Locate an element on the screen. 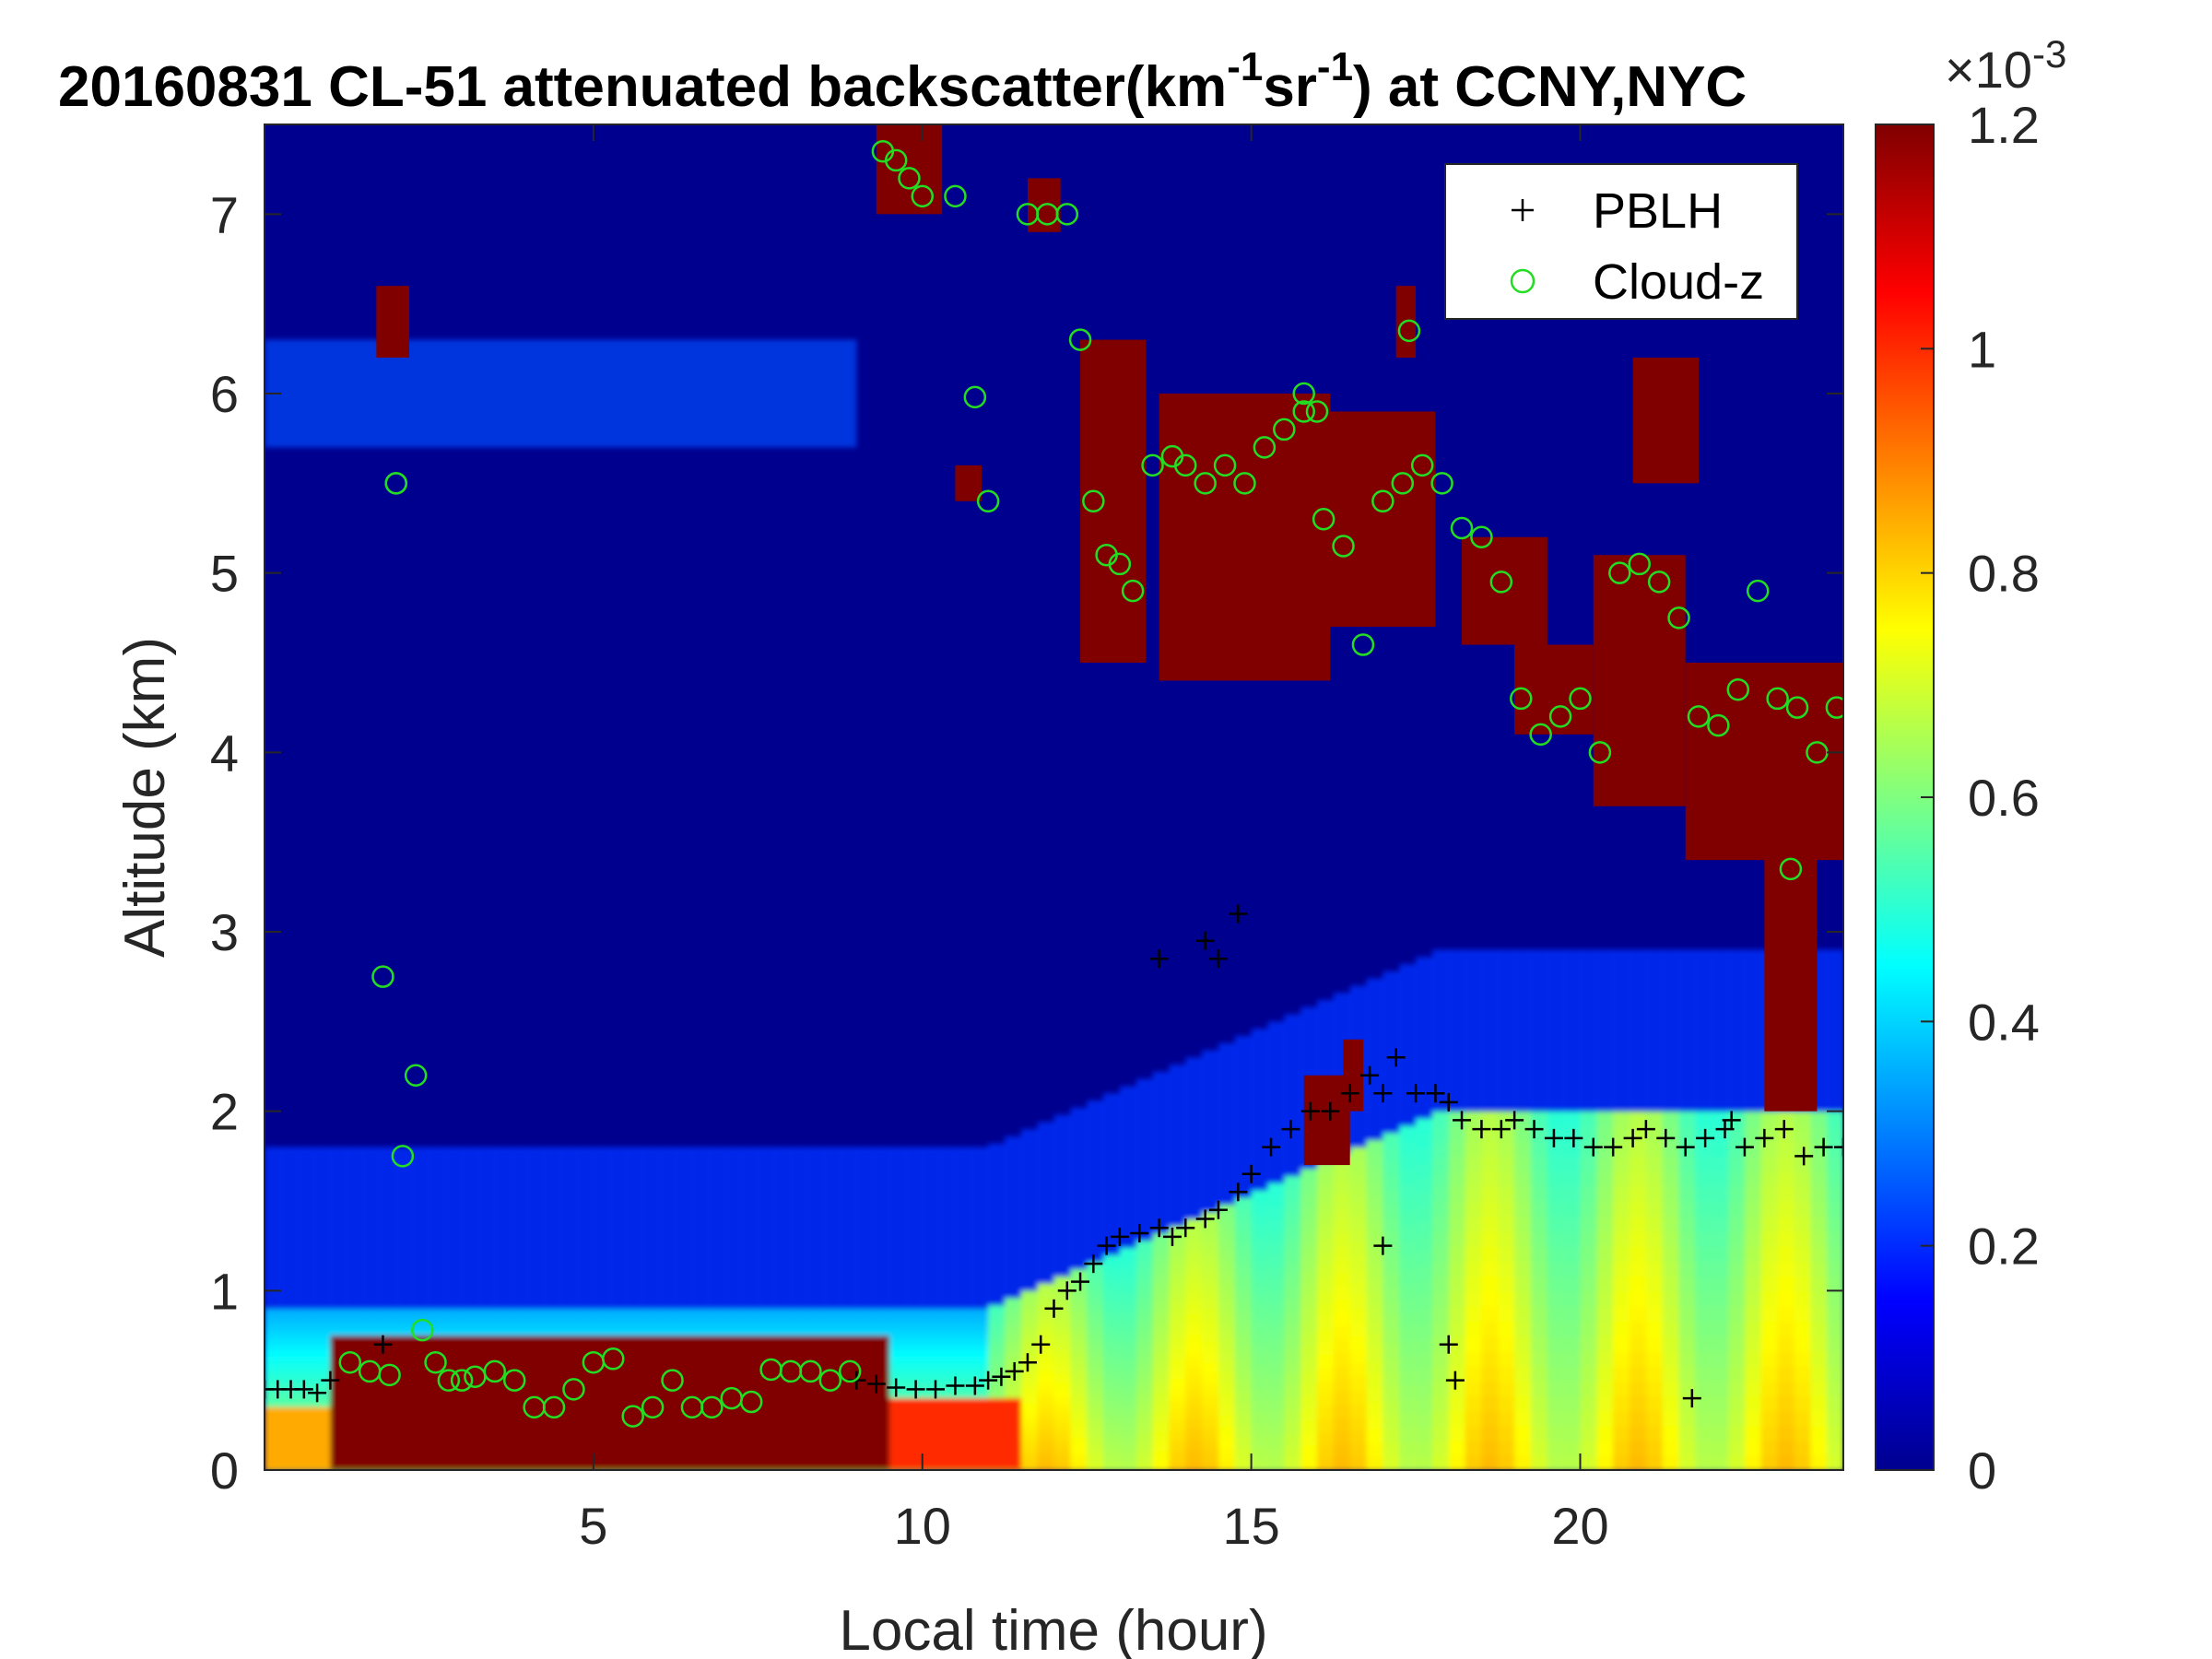  legend-label: PBLH is located at coordinates (1658, 211).